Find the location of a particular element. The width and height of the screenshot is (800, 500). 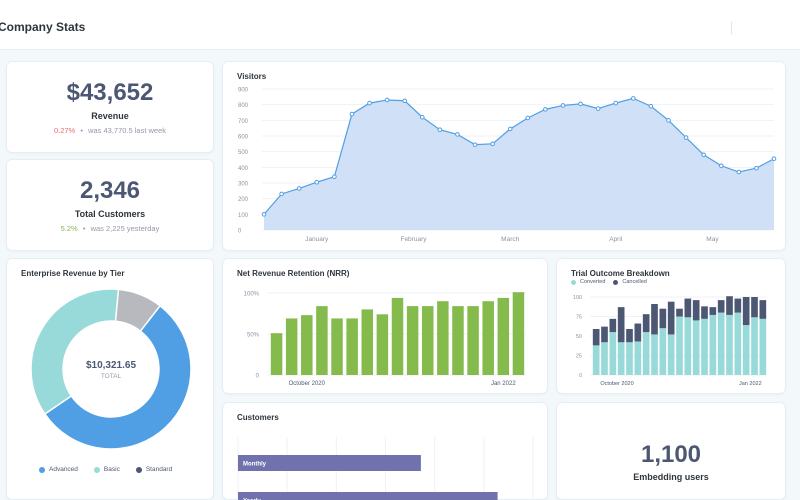

legend-item-basic: Basic is located at coordinates (106, 469).